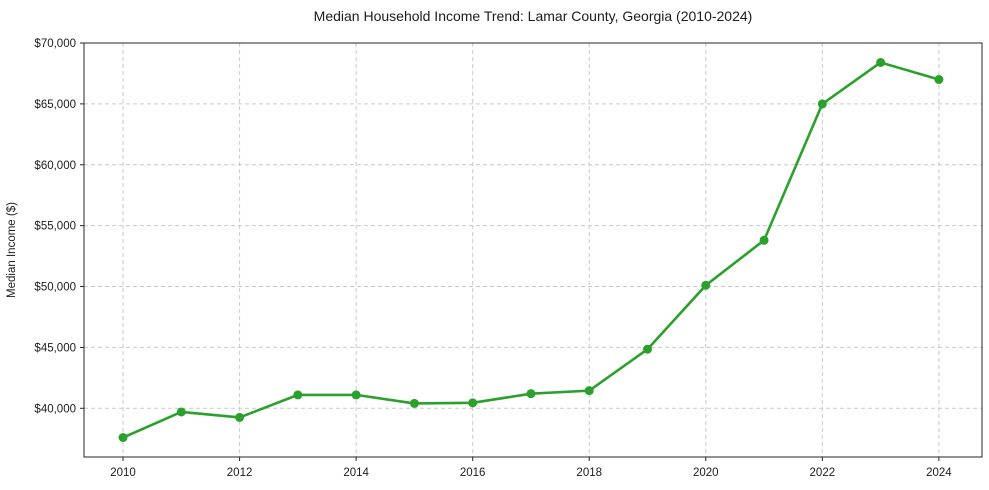  Describe the element at coordinates (356, 395) in the screenshot. I see `data-point-2014` at that location.